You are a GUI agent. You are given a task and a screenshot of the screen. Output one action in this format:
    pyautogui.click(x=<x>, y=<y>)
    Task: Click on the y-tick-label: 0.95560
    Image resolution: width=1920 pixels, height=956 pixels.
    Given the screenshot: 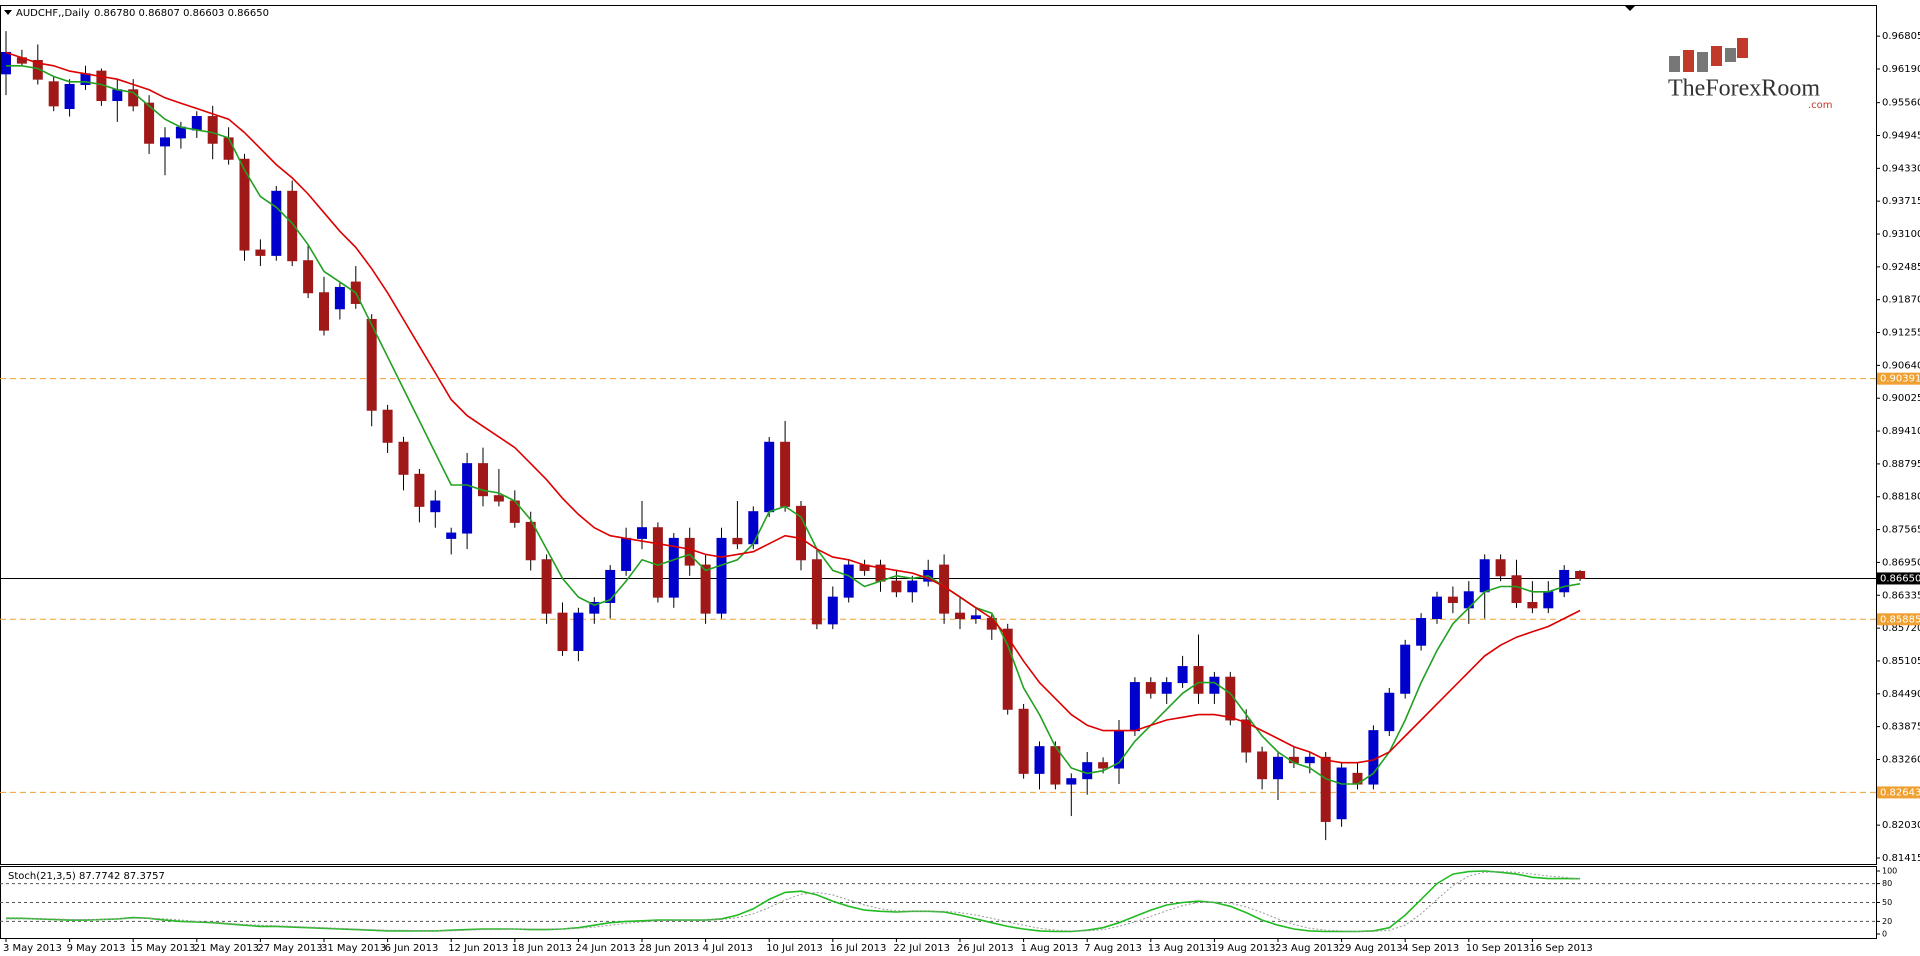 What is the action you would take?
    pyautogui.click(x=1901, y=103)
    